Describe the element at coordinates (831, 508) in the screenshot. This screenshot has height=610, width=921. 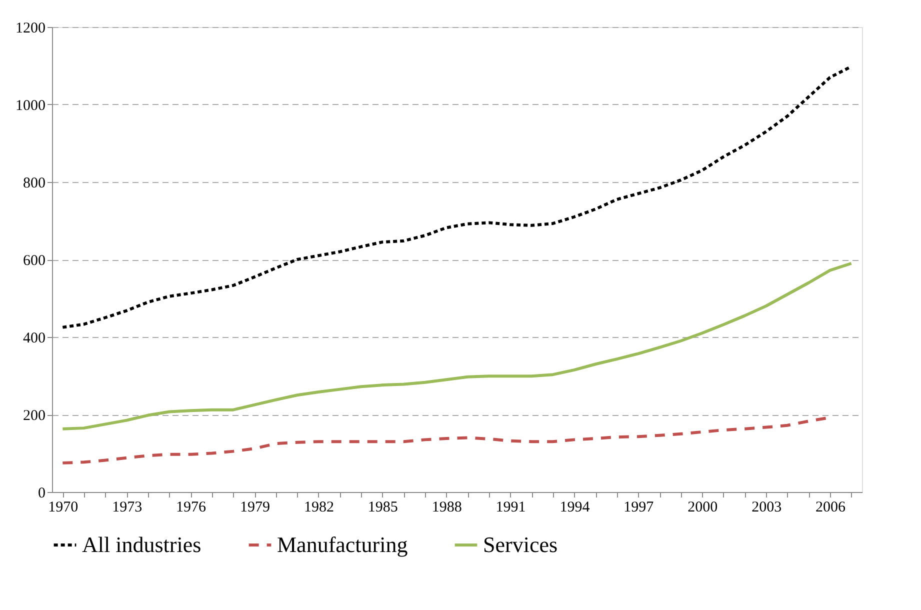
I see `x-tick-label: 2006` at that location.